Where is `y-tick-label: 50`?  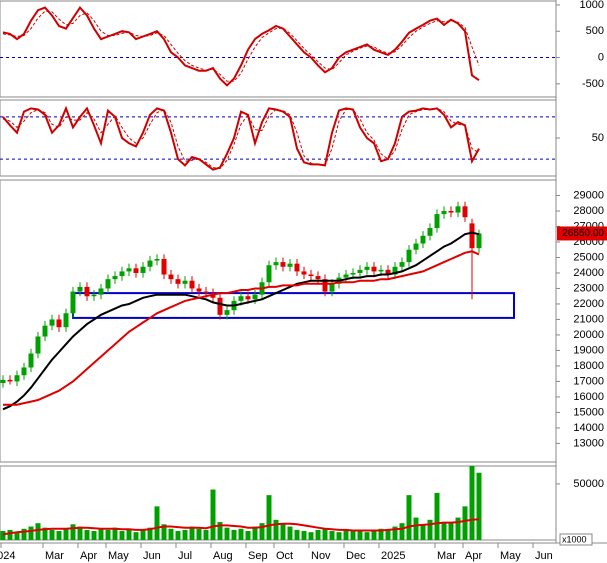
y-tick-label: 50 is located at coordinates (598, 138).